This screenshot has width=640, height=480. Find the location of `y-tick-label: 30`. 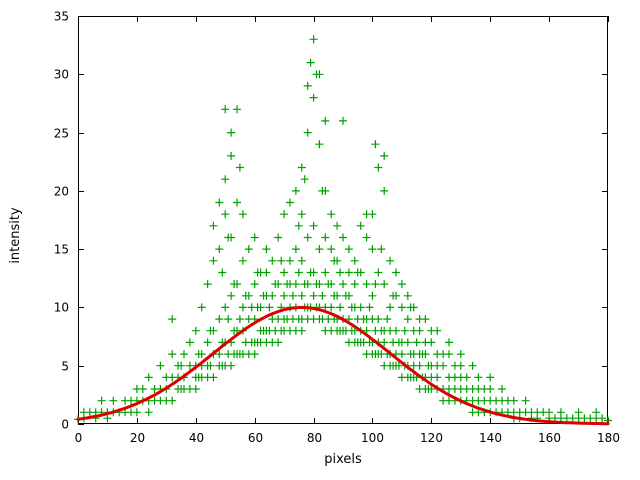

y-tick-label: 30 is located at coordinates (61, 75).